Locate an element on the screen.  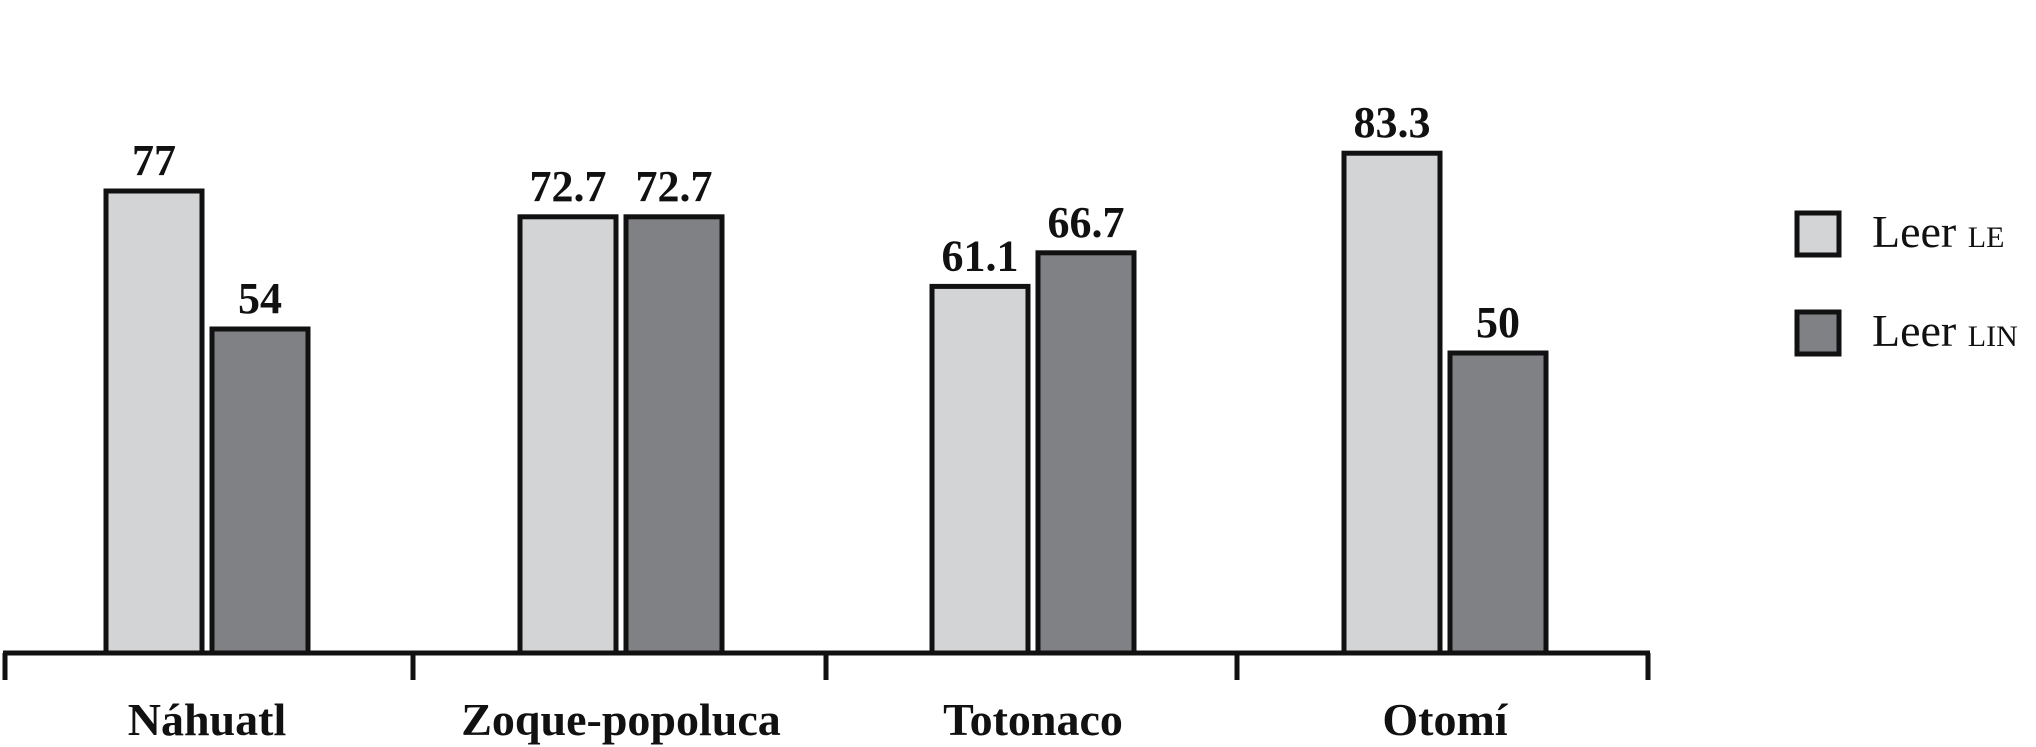
data-label-otomi-le: 83.3 is located at coordinates (1392, 122).